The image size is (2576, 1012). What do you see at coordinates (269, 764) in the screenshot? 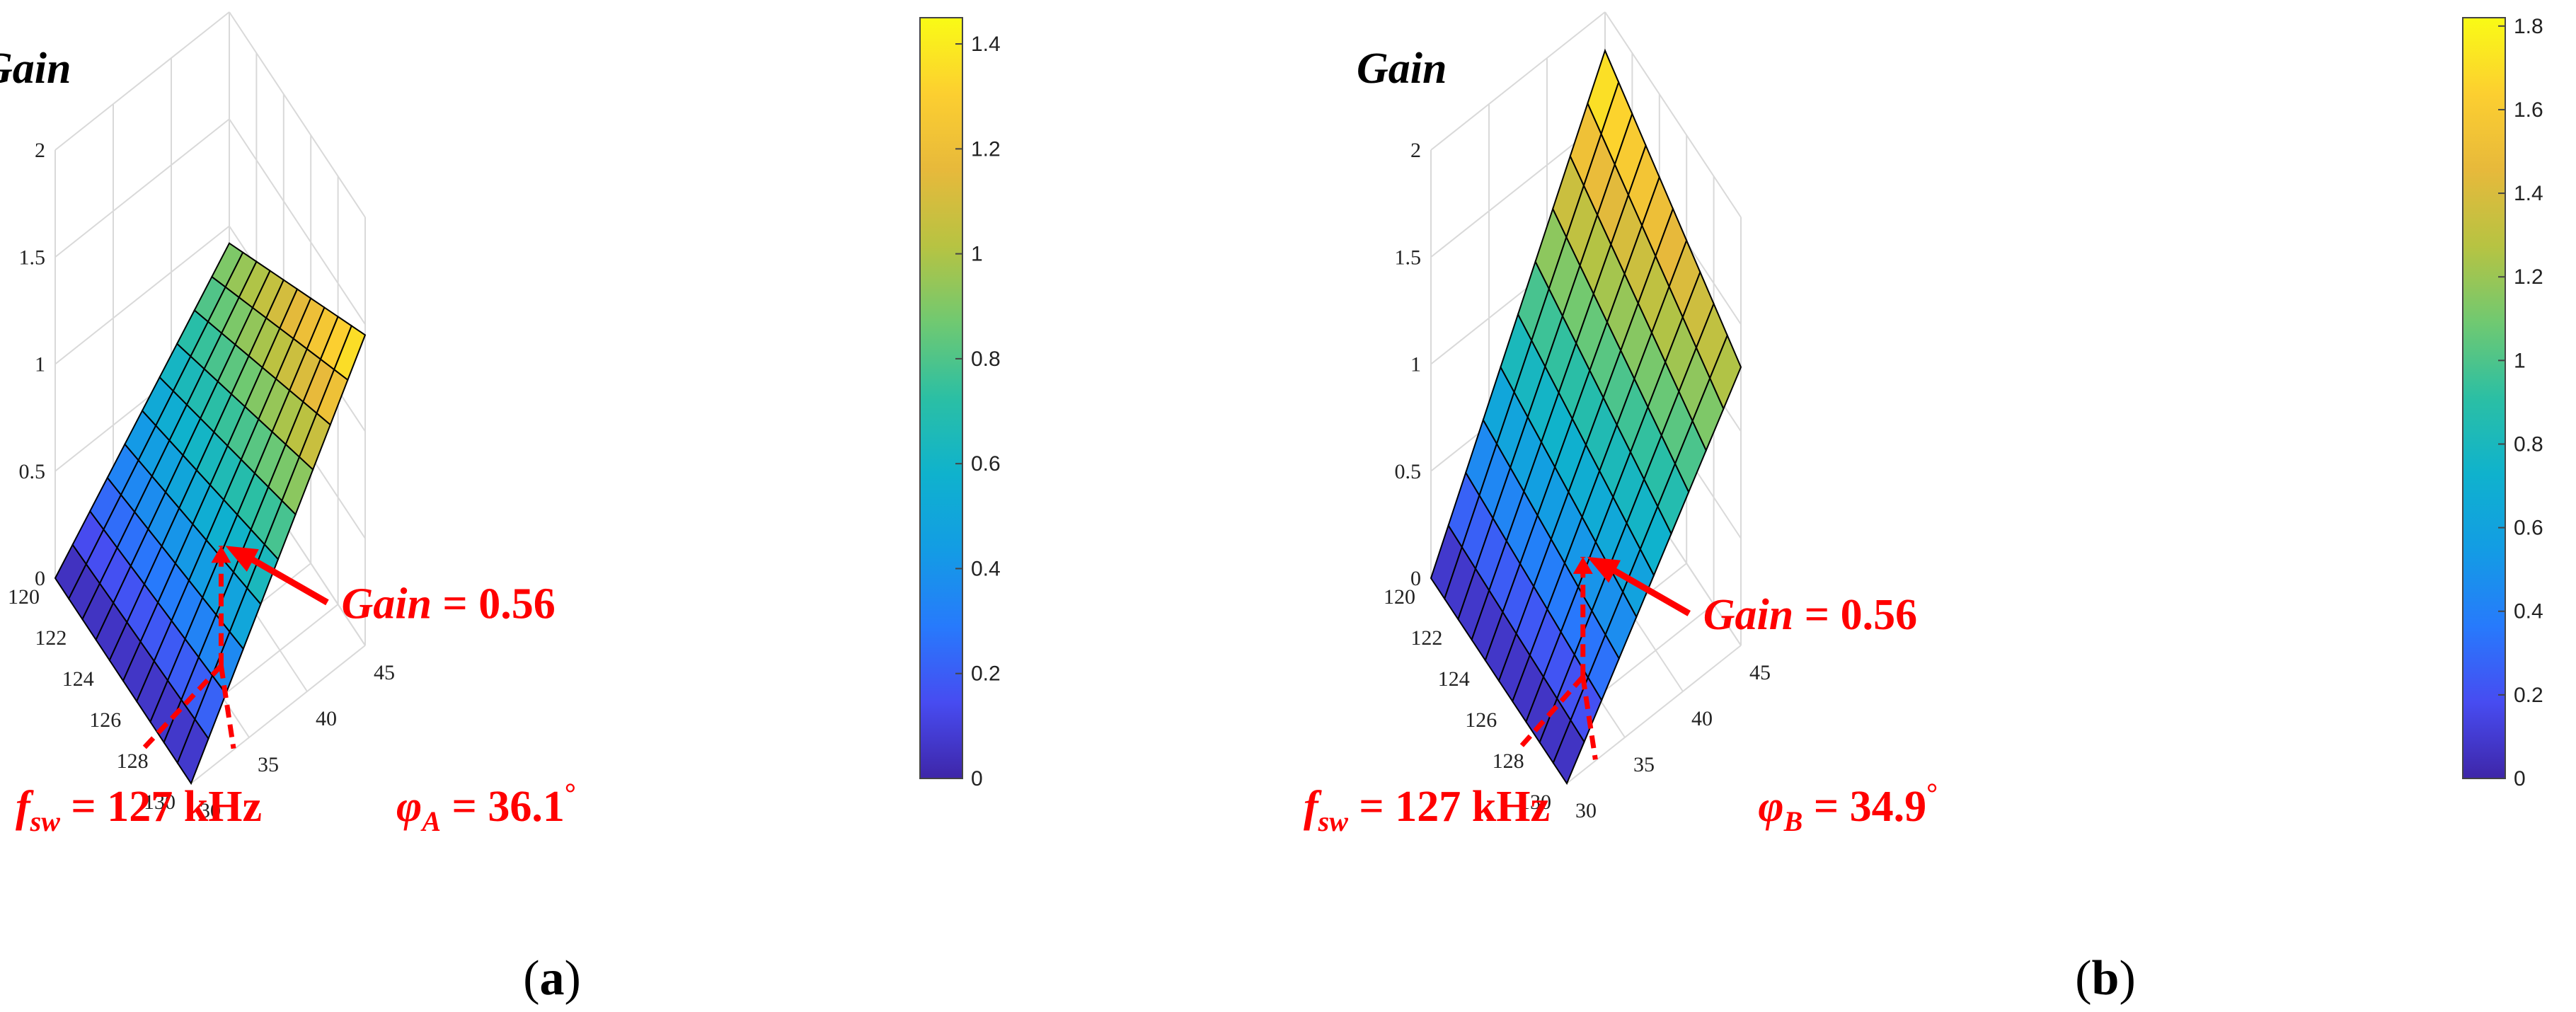
I see `y-tick-label: 35` at bounding box center [269, 764].